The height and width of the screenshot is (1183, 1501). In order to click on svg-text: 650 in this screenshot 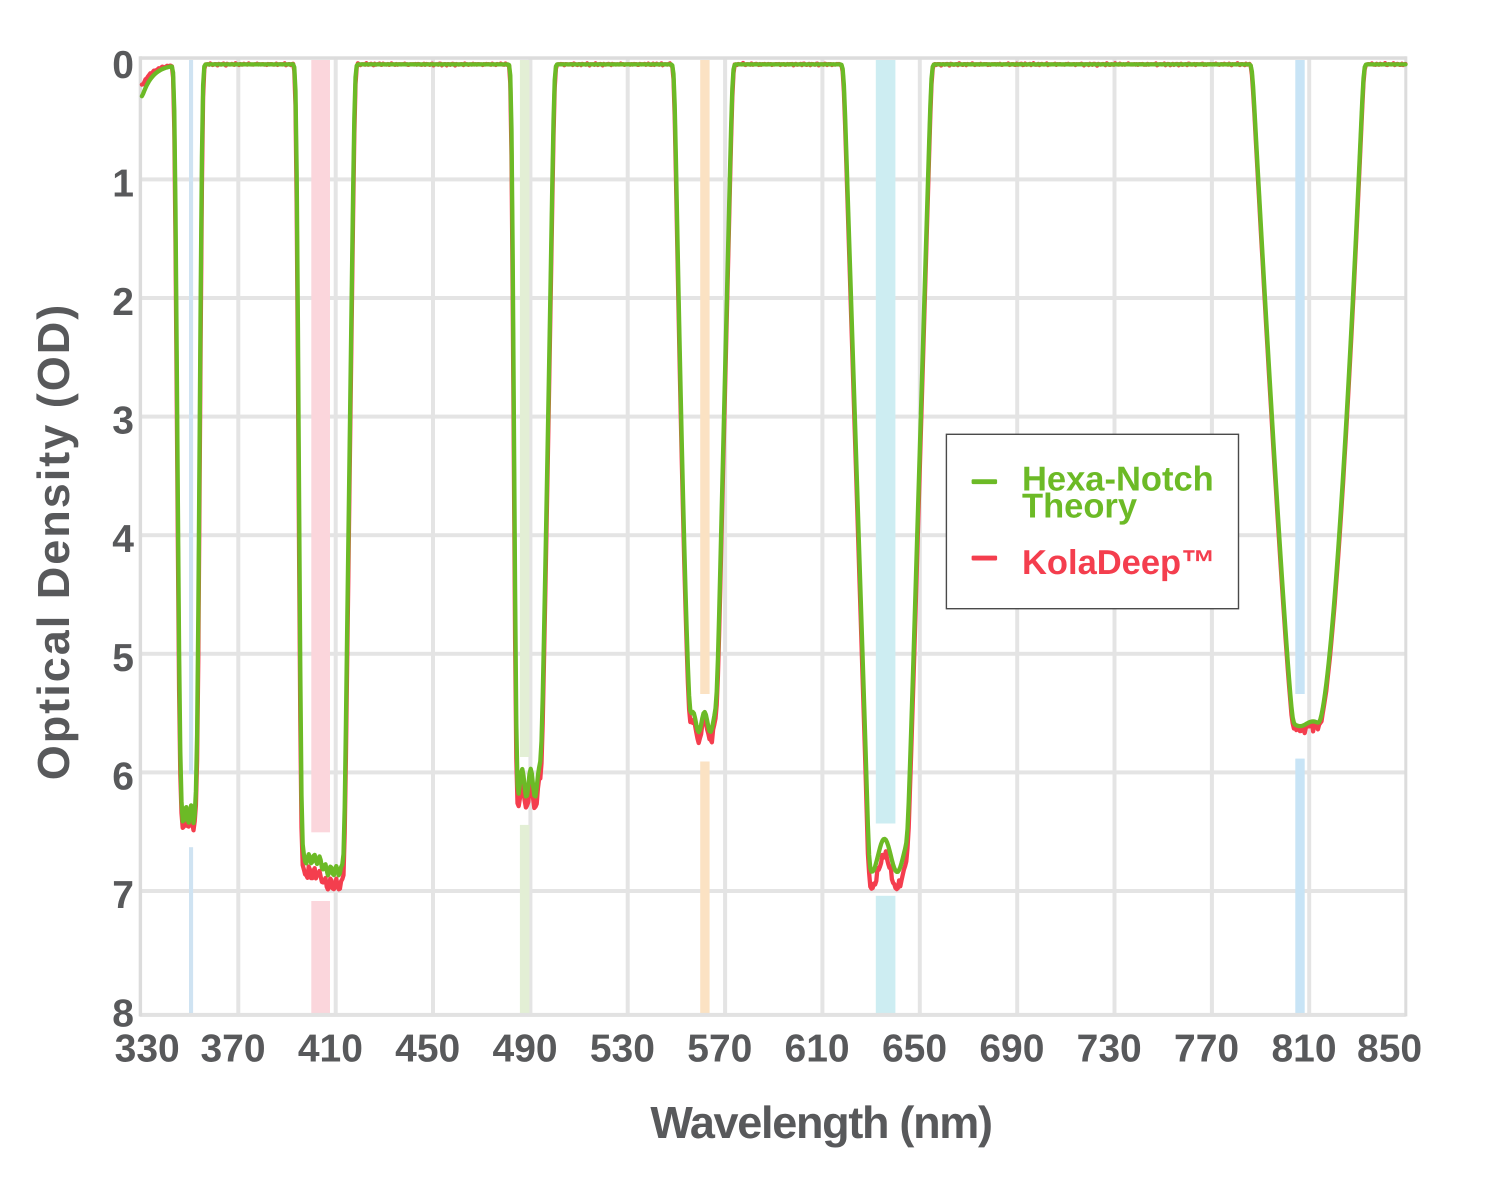, I will do `click(914, 1049)`.